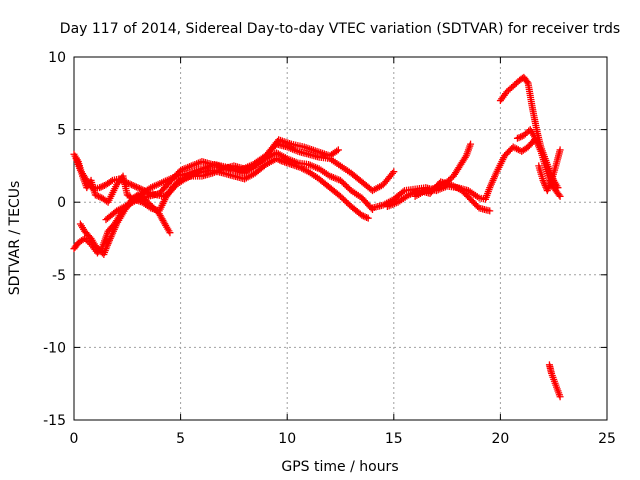 The width and height of the screenshot is (640, 480). What do you see at coordinates (394, 439) in the screenshot?
I see `x-tick-label: 15` at bounding box center [394, 439].